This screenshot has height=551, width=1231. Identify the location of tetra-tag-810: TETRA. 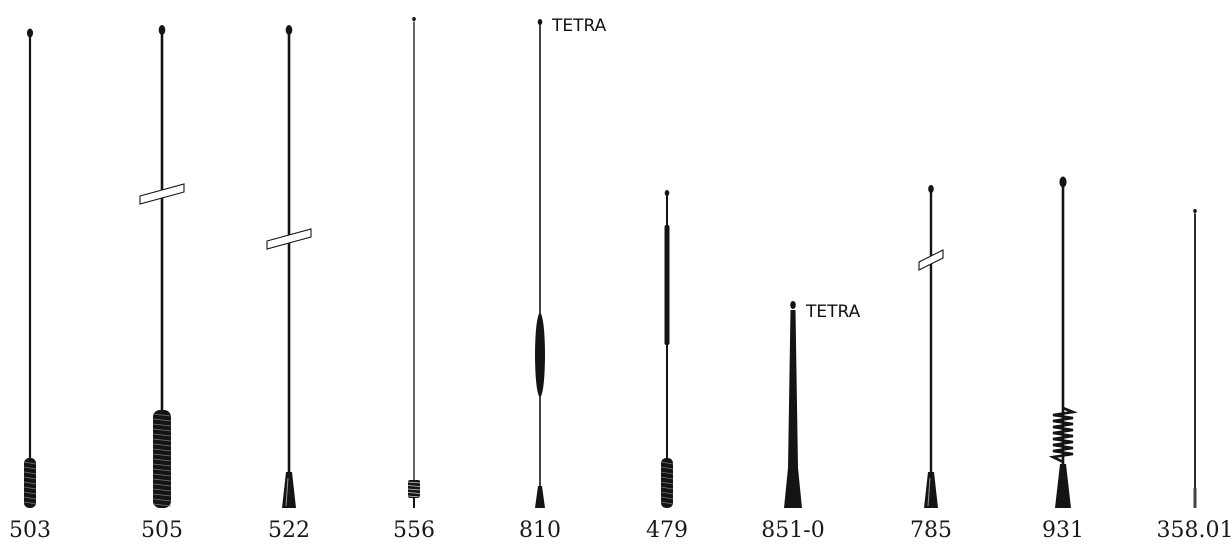
(579, 26).